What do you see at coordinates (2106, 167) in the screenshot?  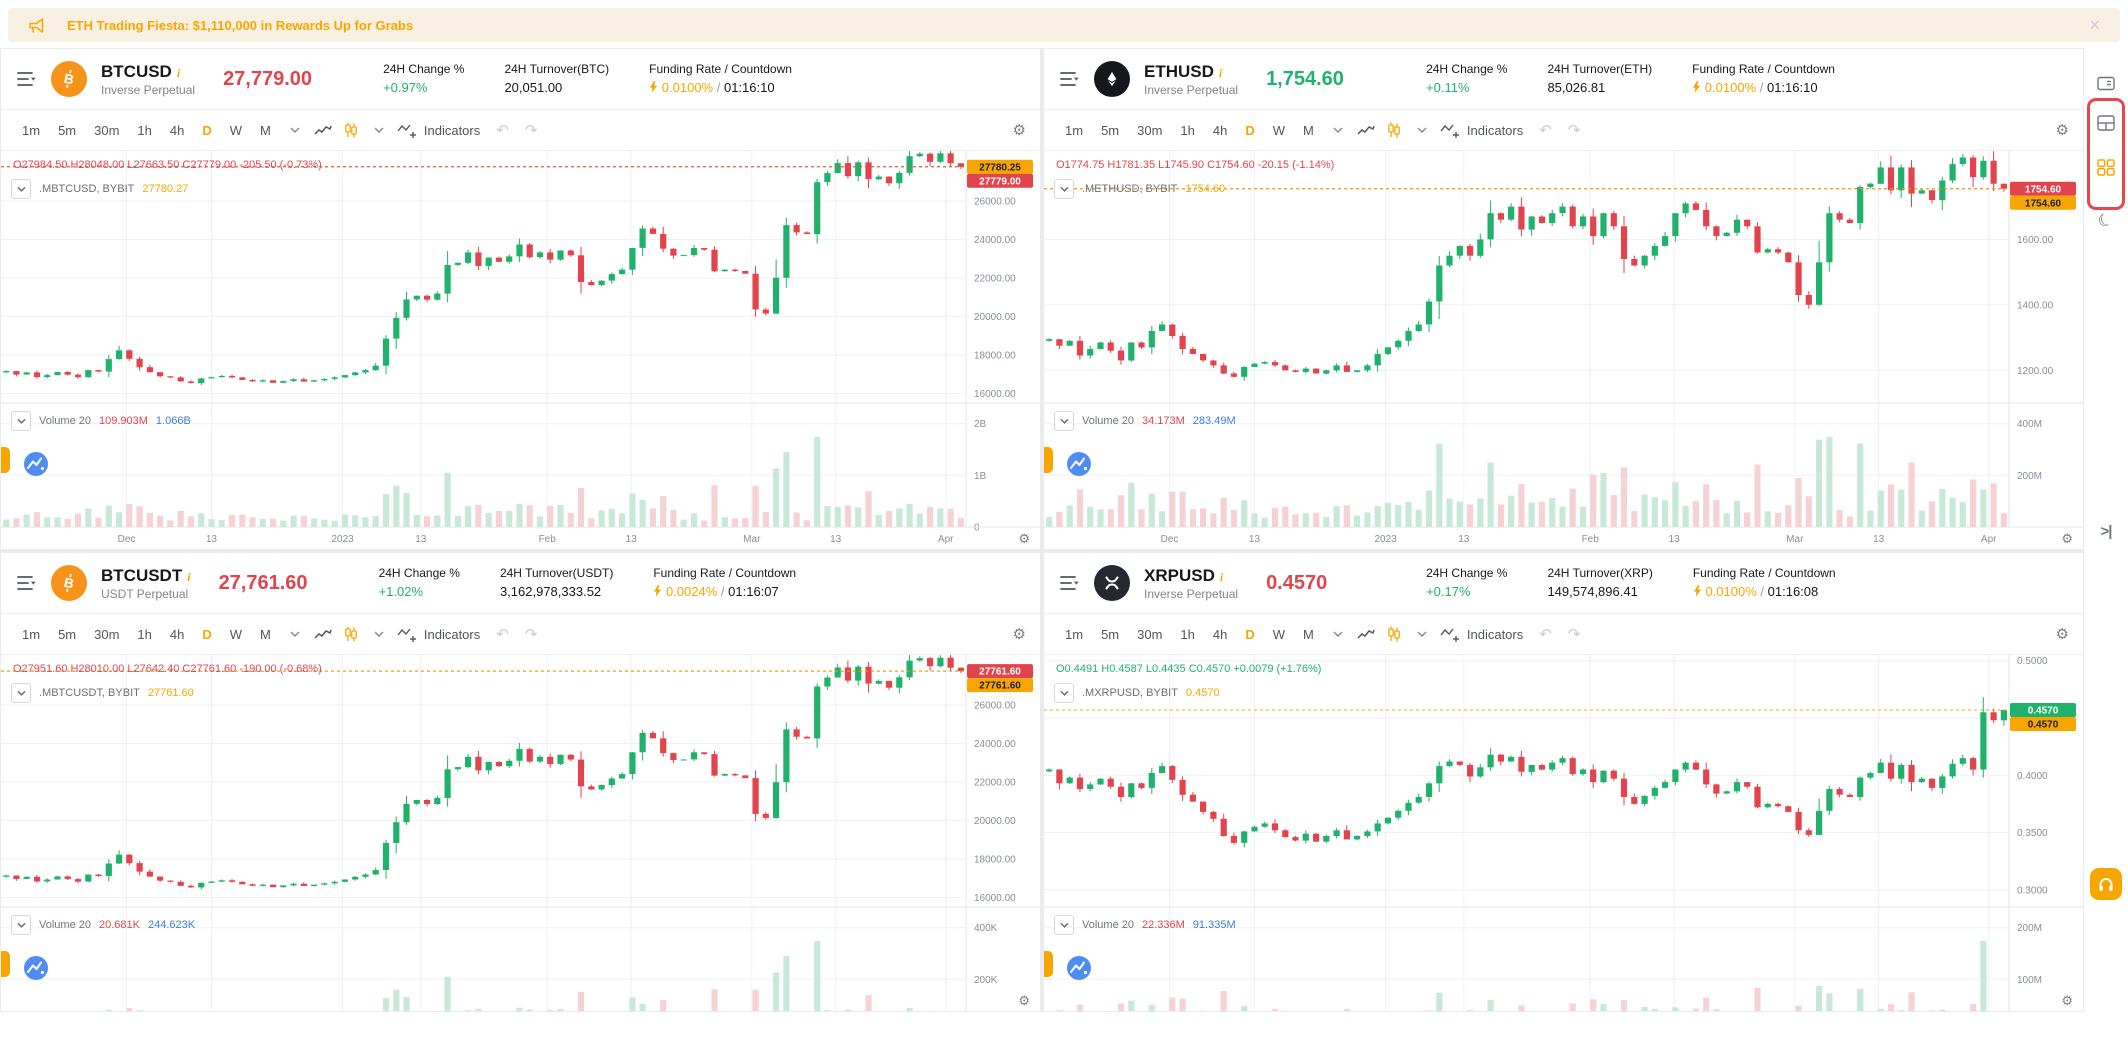 I see `grid-layout-icon` at bounding box center [2106, 167].